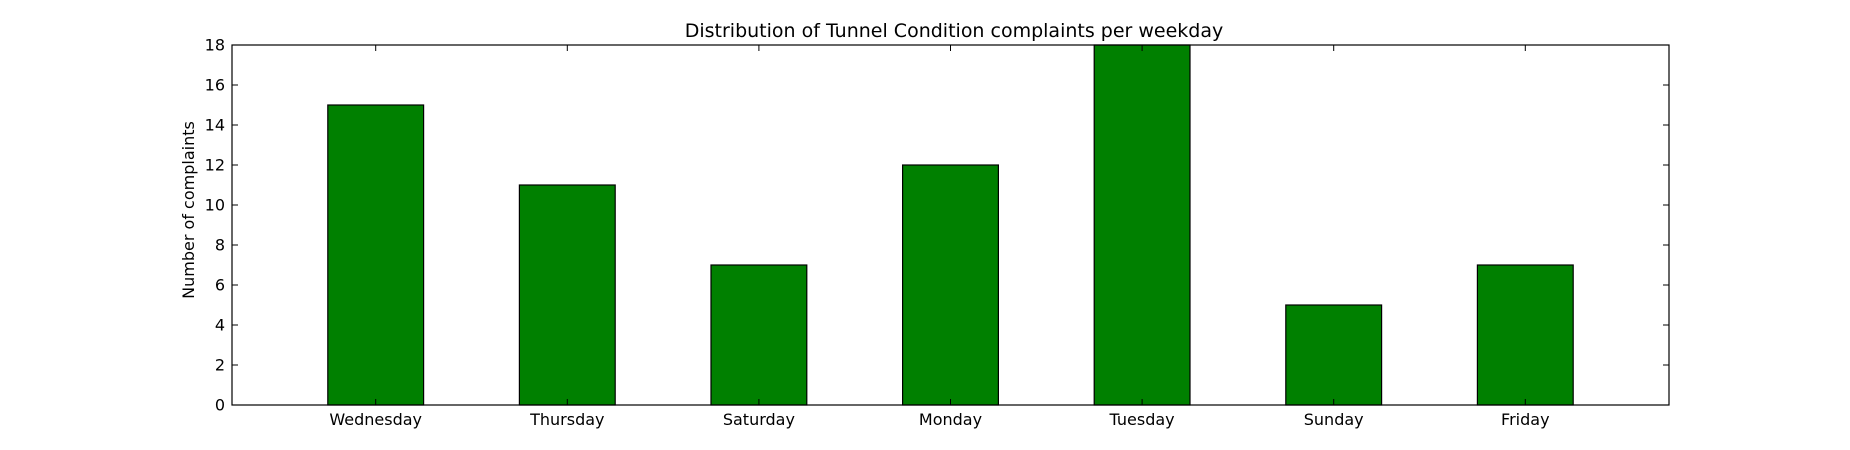 Image resolution: width=1850 pixels, height=450 pixels. I want to click on bar-monday, so click(950, 285).